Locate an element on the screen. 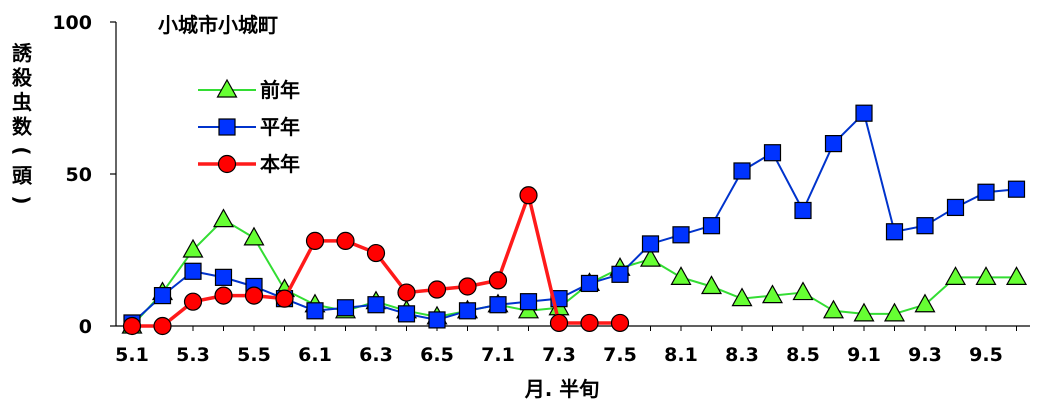 The height and width of the screenshot is (406, 1041). y-tick-label: 0 is located at coordinates (85, 327).